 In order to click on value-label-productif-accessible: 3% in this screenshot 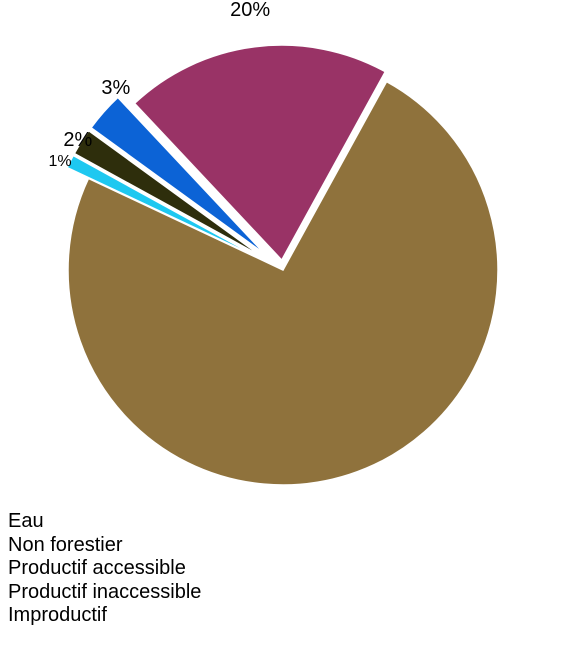, I will do `click(115, 88)`.